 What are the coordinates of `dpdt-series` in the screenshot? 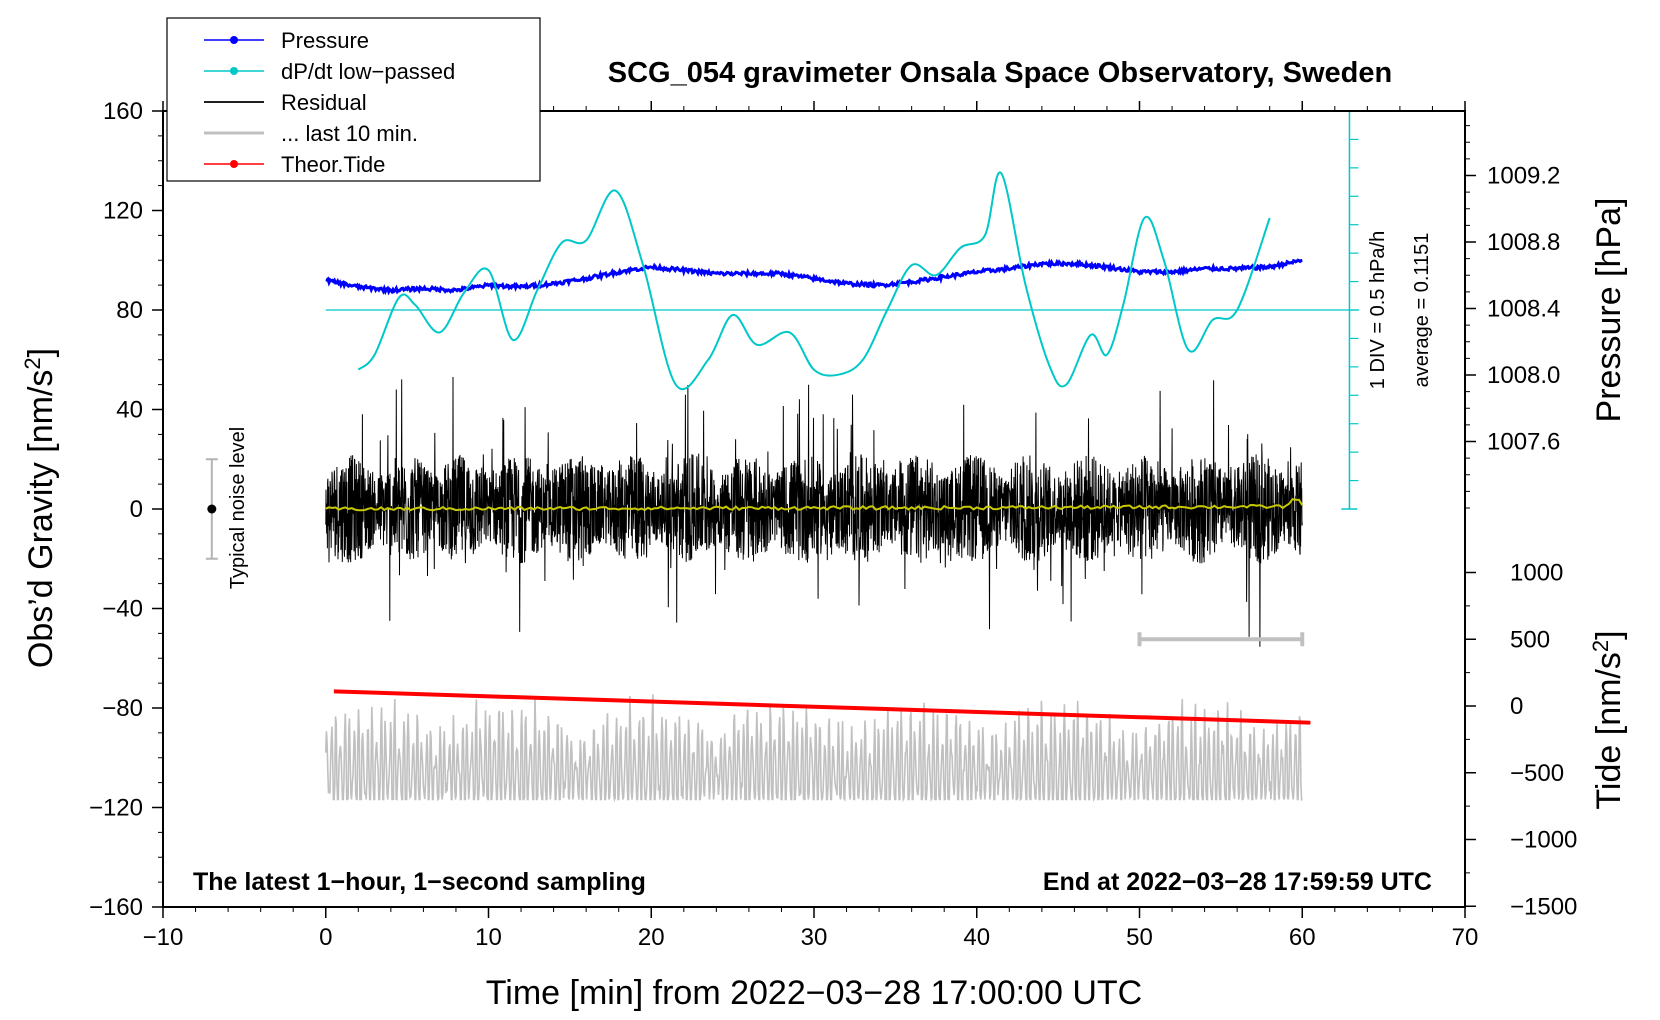 It's located at (842, 281).